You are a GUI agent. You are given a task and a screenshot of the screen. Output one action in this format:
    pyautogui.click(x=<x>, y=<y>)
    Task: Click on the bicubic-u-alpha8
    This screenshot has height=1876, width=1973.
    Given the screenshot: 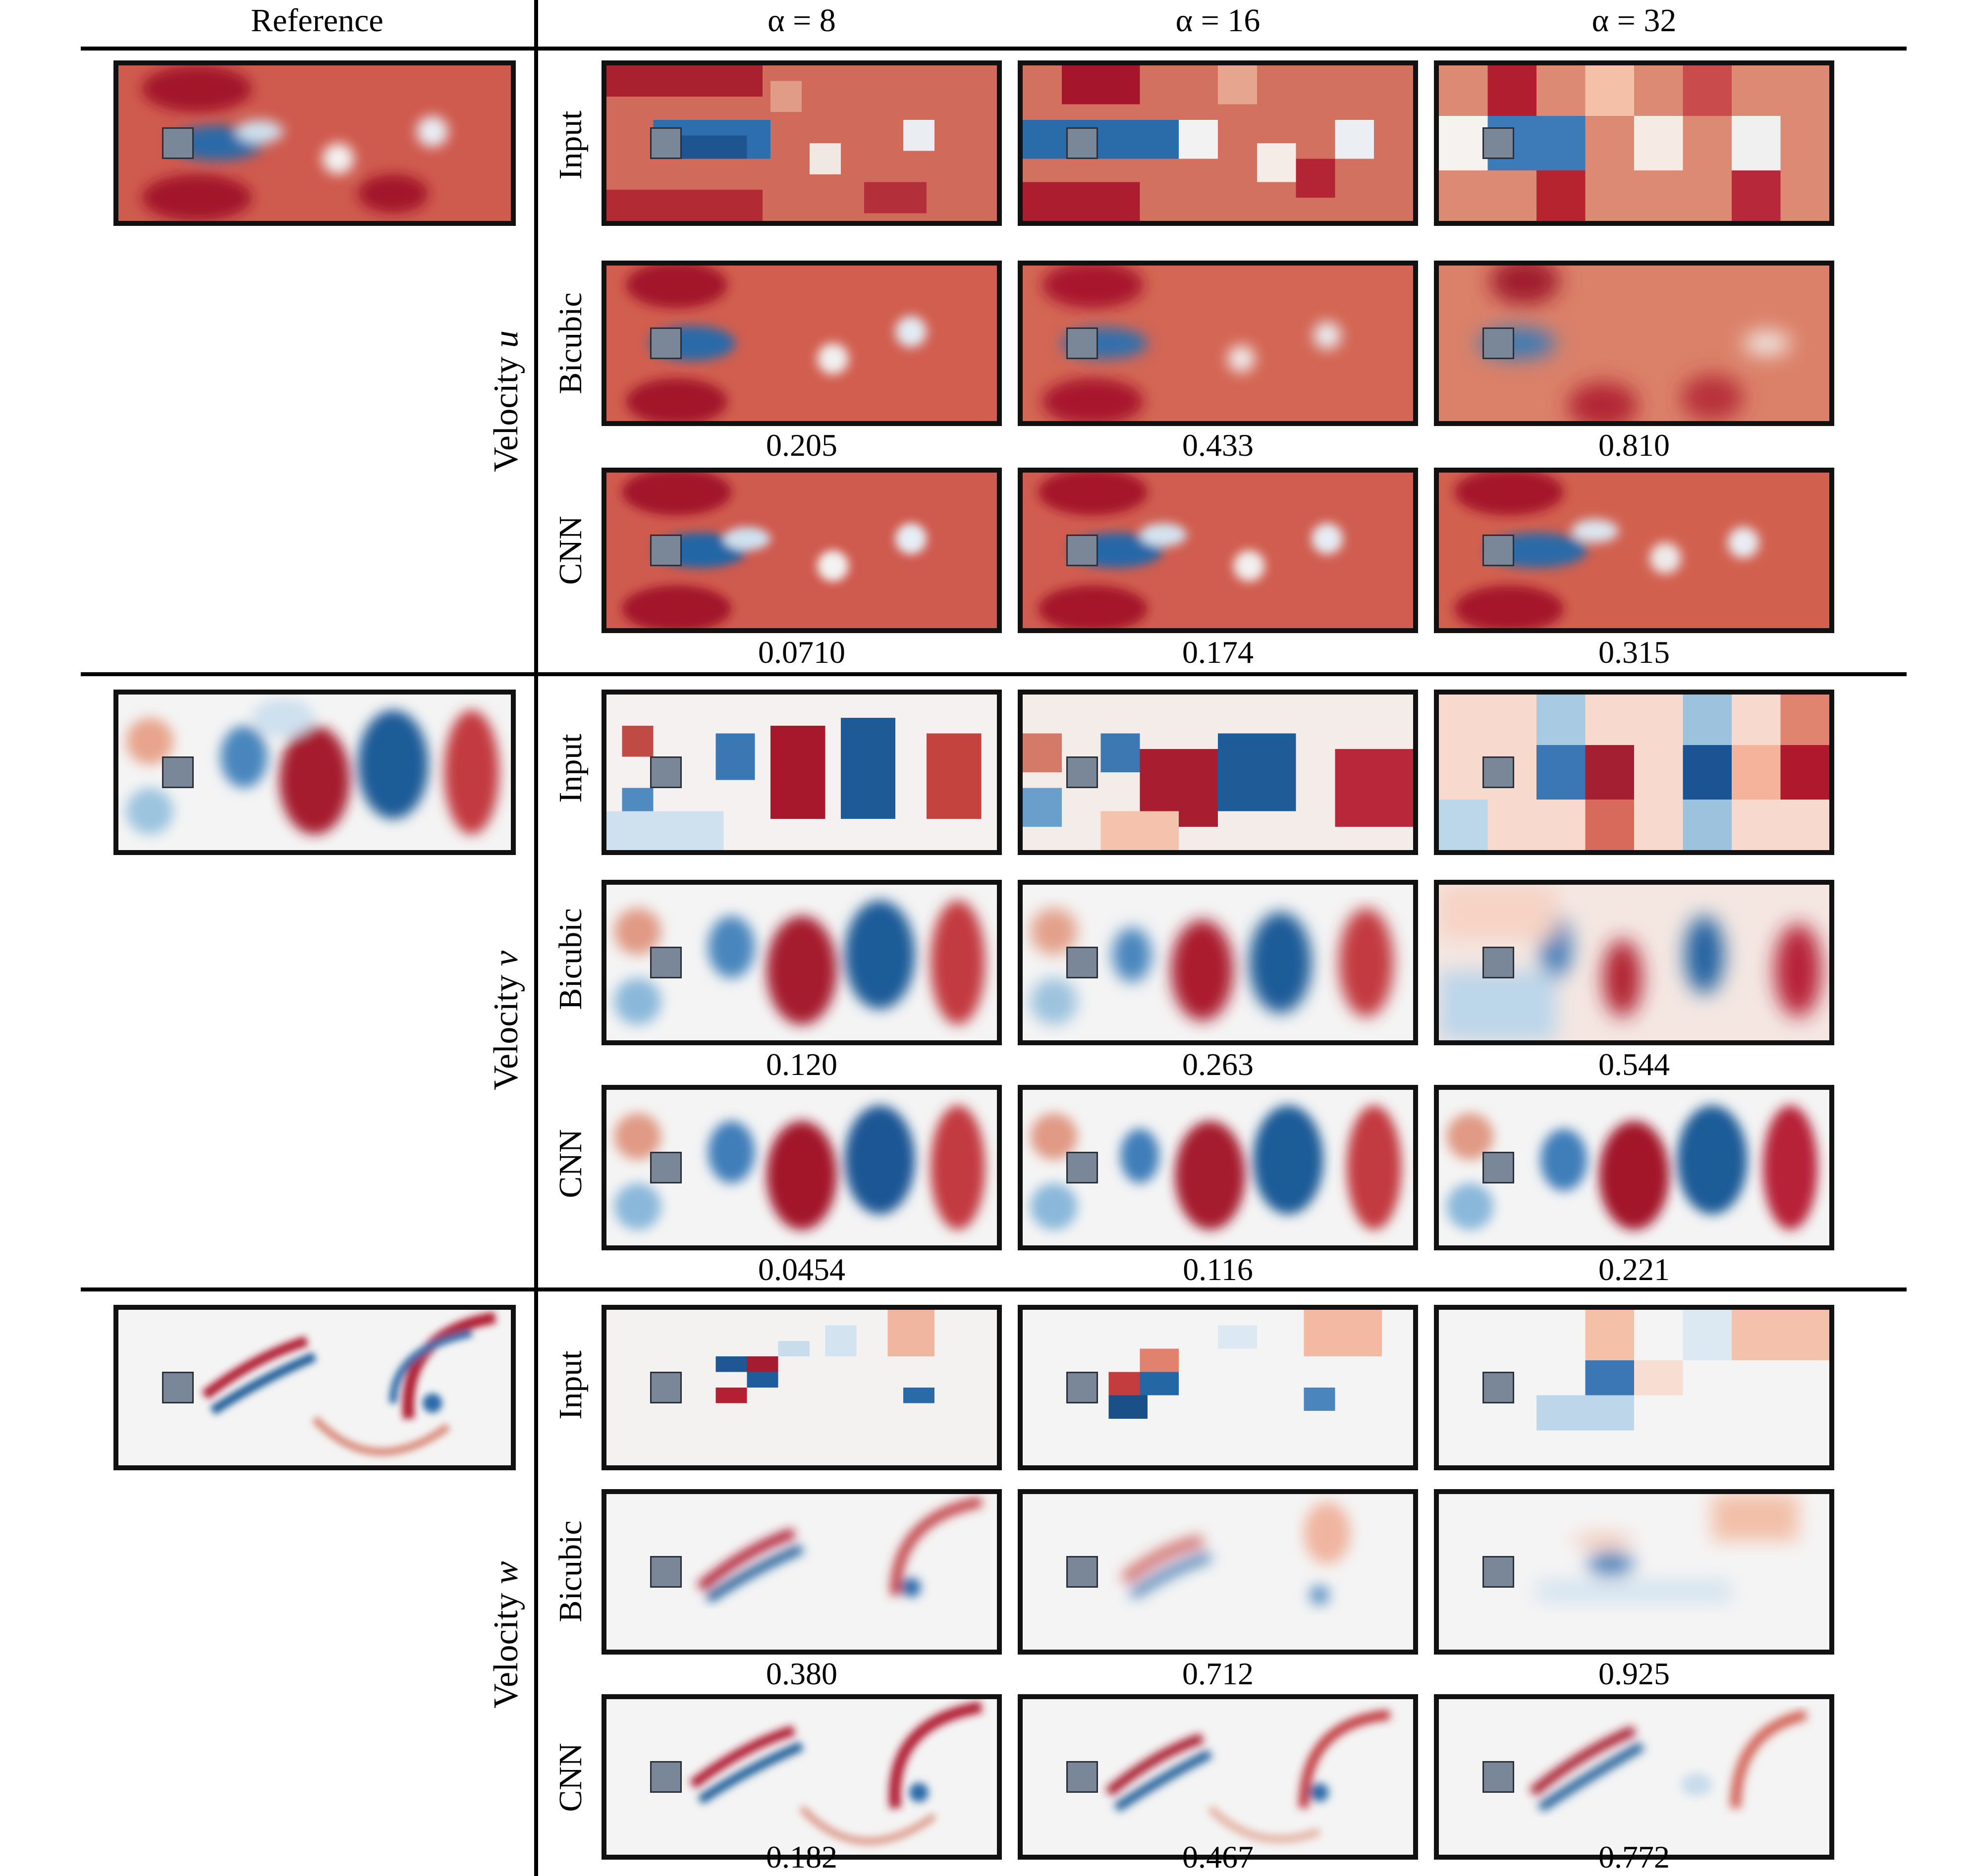 What is the action you would take?
    pyautogui.click(x=802, y=343)
    